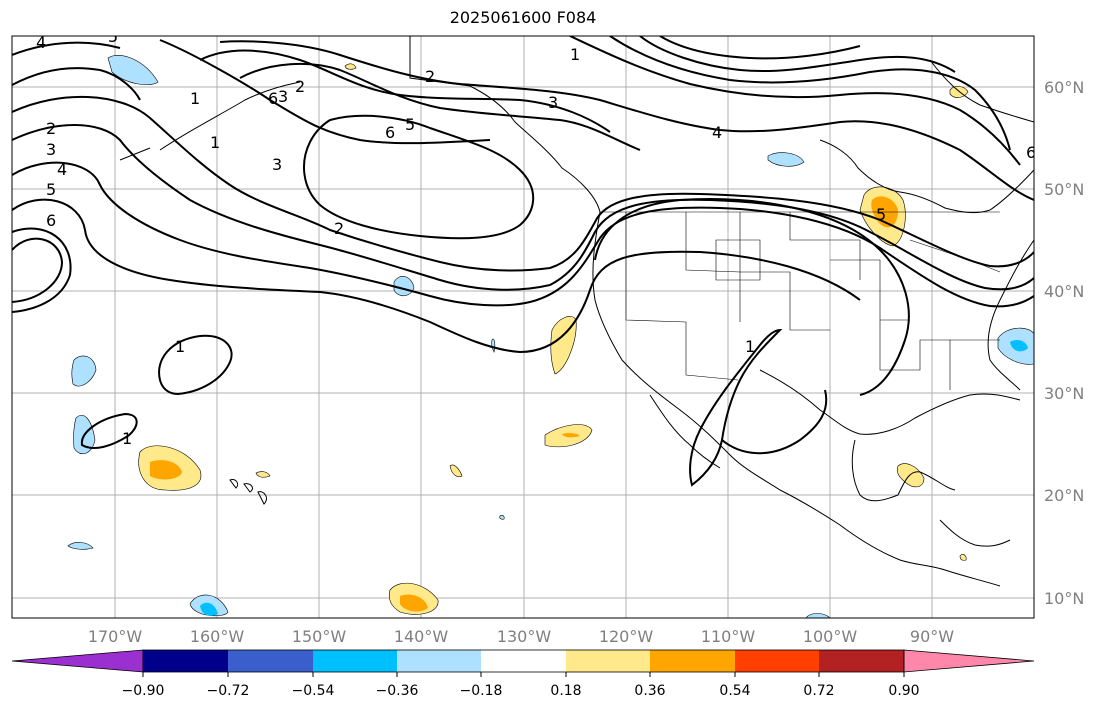 The image size is (1105, 712). Describe the element at coordinates (77, 661) in the screenshot. I see `colorbar-extend-low` at that location.